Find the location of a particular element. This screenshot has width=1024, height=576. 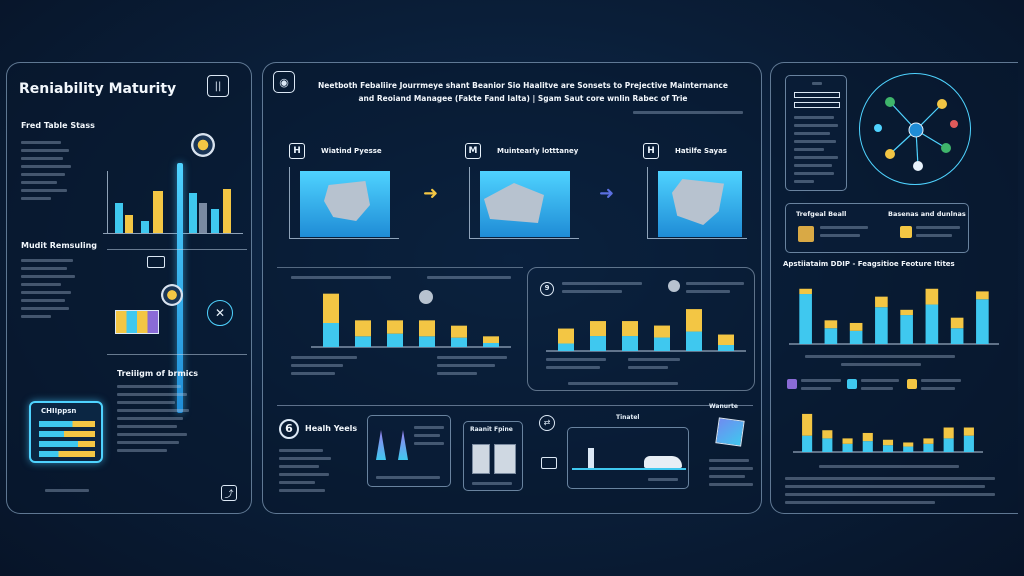

network-graph is located at coordinates (915, 129).